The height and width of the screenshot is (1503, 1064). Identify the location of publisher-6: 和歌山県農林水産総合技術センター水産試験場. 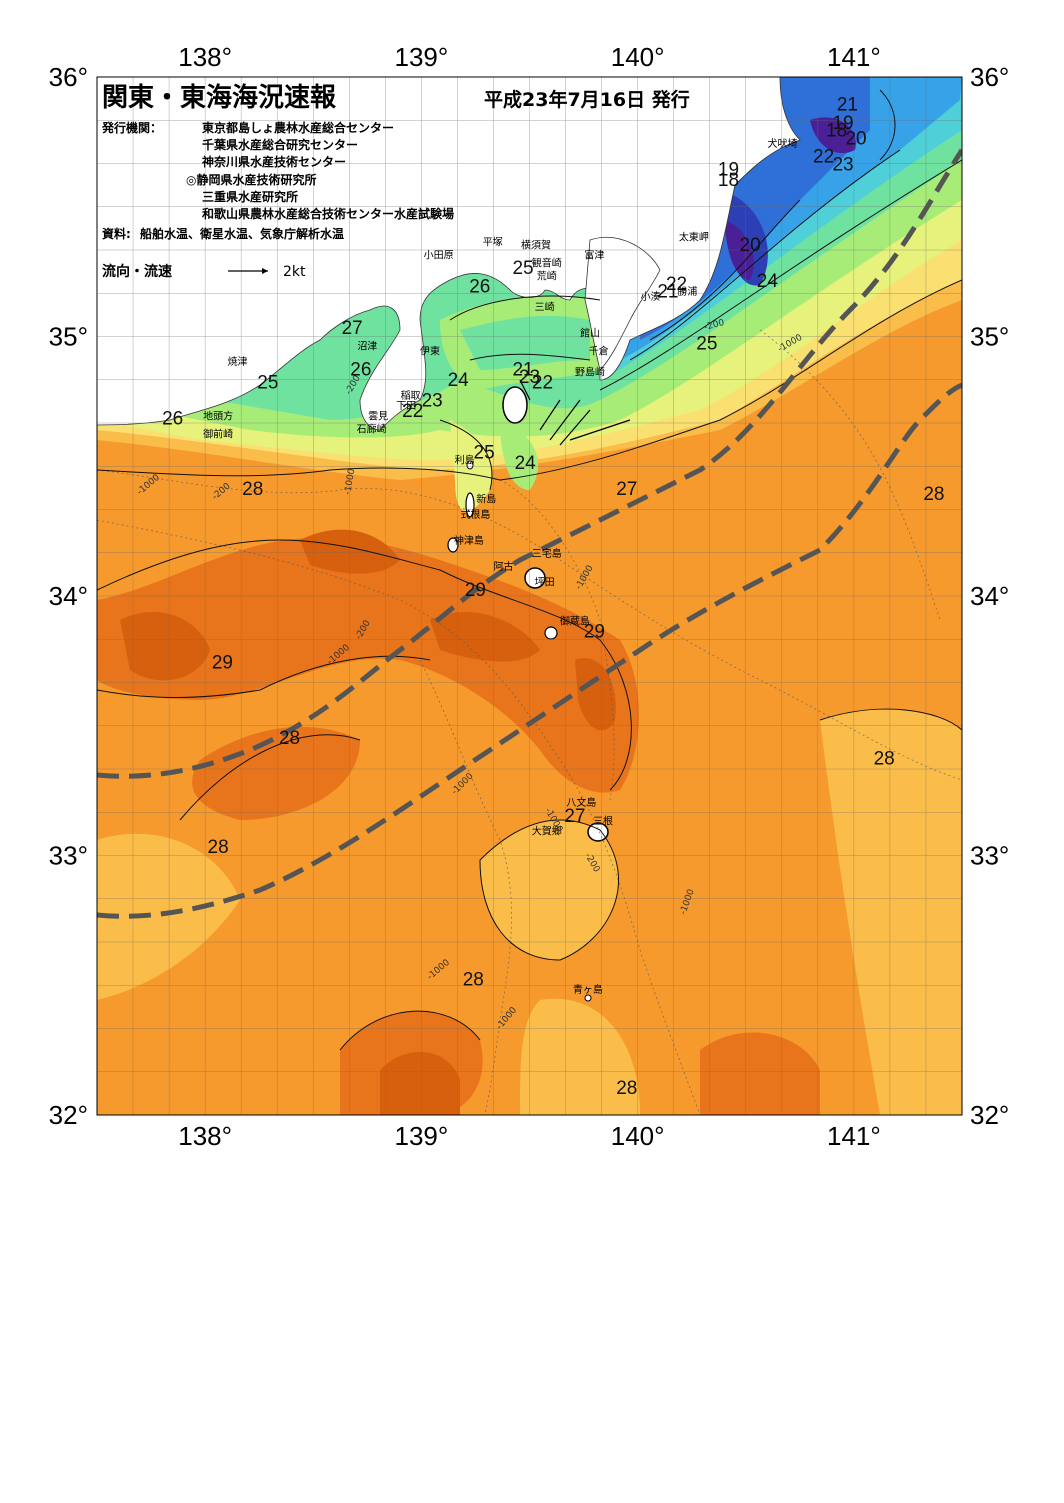
(327, 213).